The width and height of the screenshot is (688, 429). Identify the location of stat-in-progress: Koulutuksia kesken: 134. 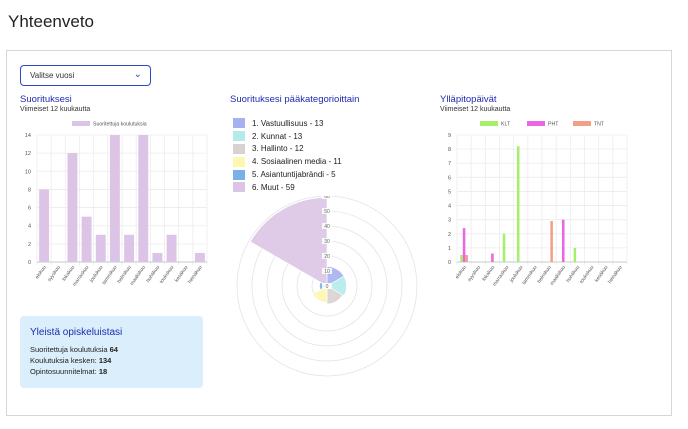
(116, 360).